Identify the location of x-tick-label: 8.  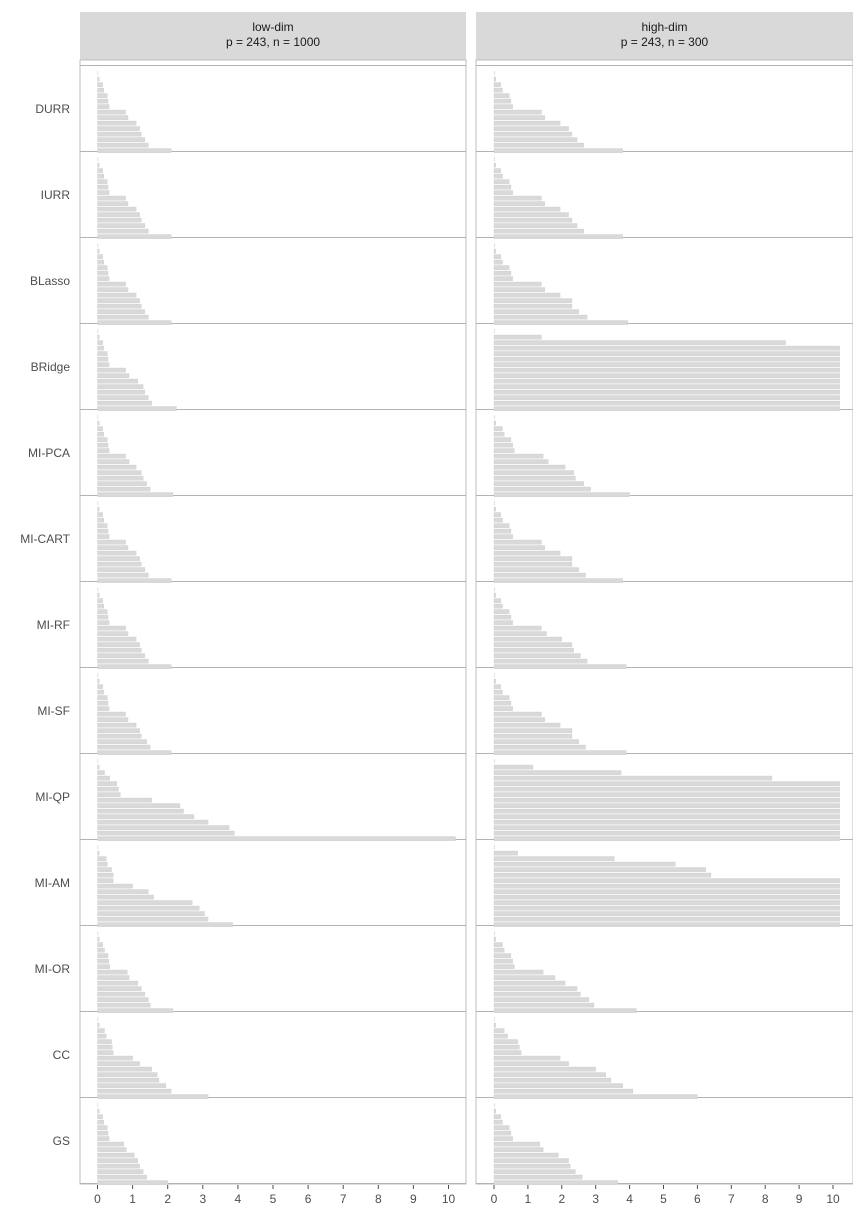
(765, 1199).